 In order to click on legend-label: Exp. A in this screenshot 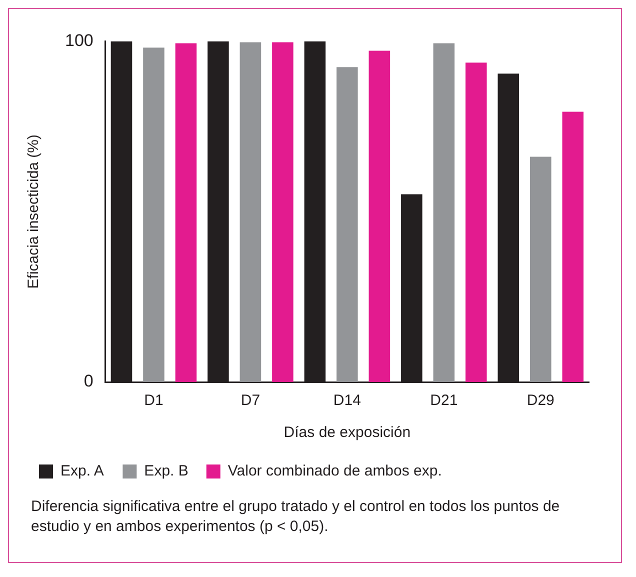, I will do `click(82, 471)`.